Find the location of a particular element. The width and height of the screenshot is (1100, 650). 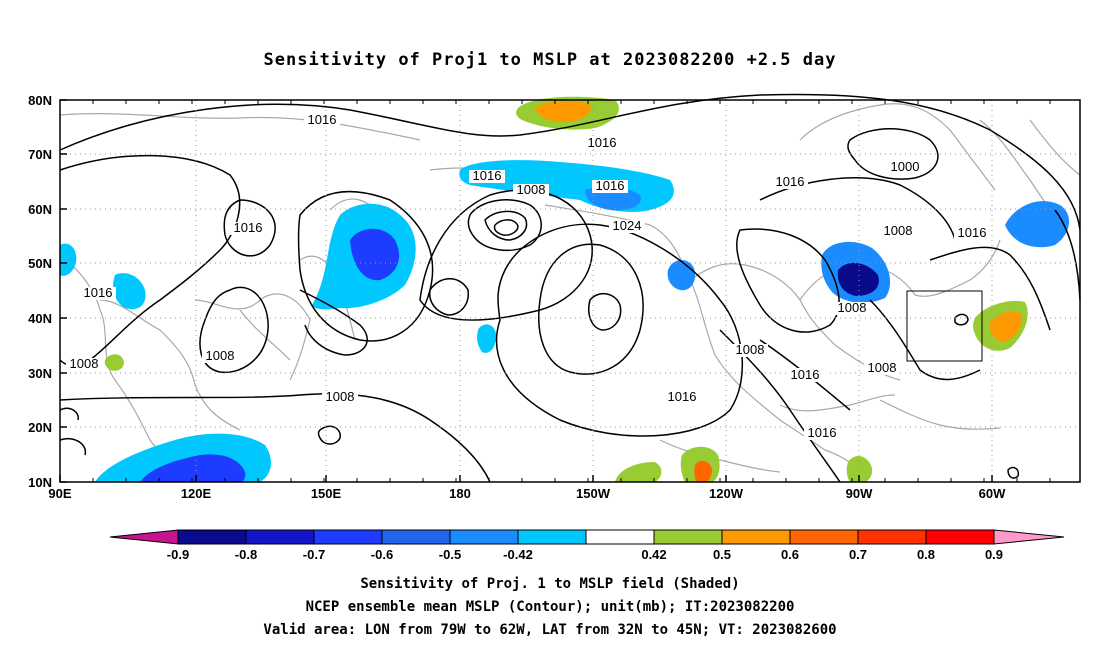

colorbar-high-end is located at coordinates (1029, 537).